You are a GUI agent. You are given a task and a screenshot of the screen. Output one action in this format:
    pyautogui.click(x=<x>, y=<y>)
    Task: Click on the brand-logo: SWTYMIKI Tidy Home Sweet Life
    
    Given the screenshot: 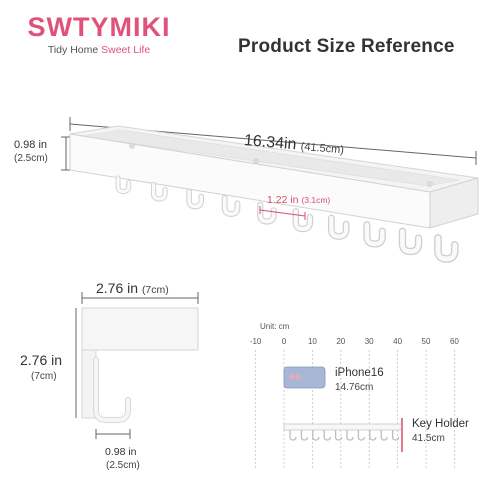 What is the action you would take?
    pyautogui.click(x=99, y=34)
    